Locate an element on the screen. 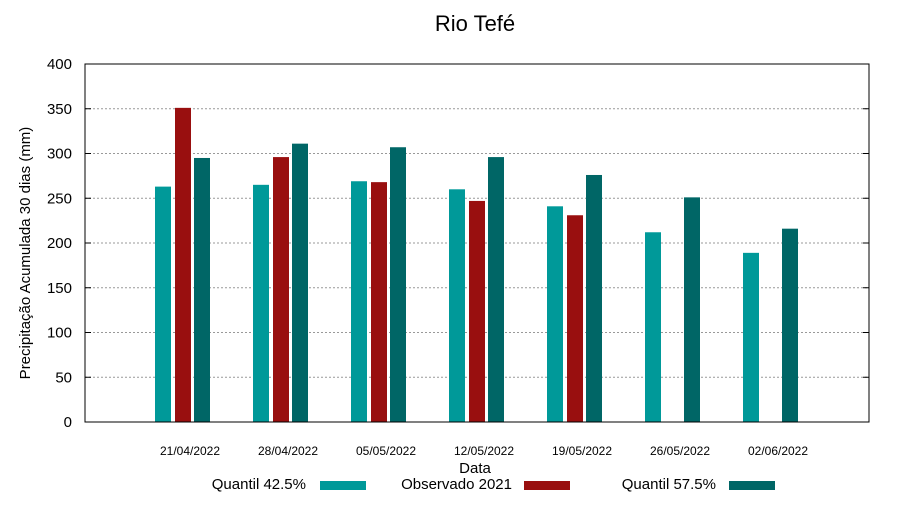  y-tick-label: 400 is located at coordinates (59, 64).